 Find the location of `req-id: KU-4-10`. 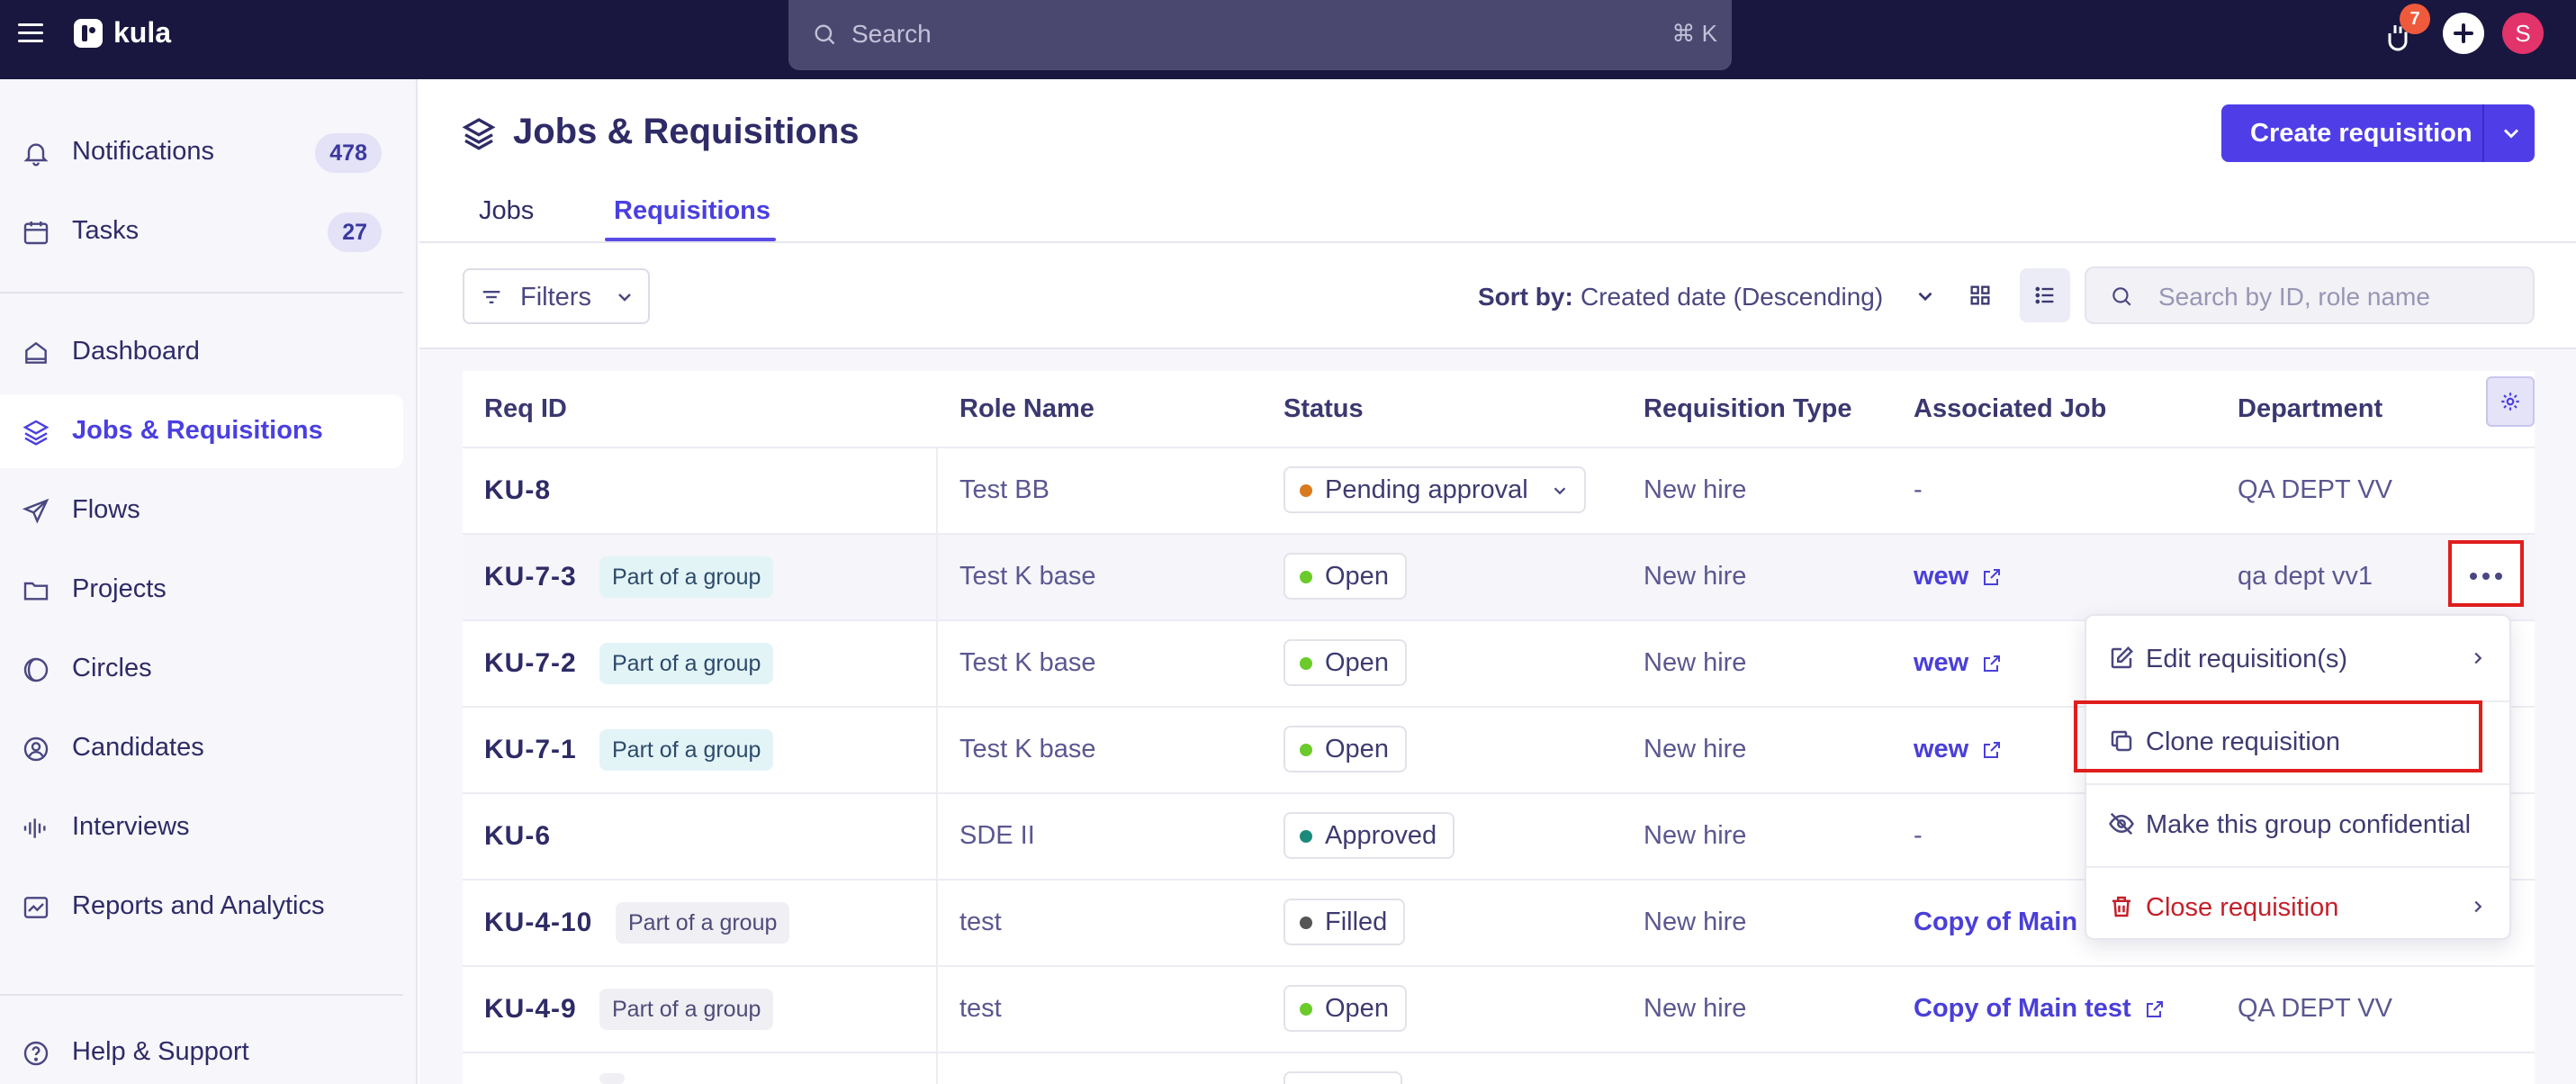

req-id: KU-4-10 is located at coordinates (538, 922).